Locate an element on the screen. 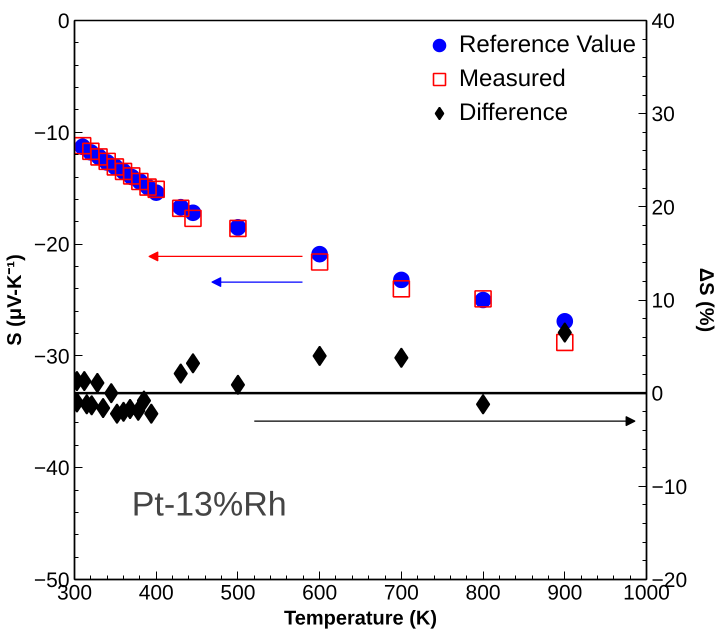 The image size is (725, 638). x-tick-label: 800 is located at coordinates (483, 593).